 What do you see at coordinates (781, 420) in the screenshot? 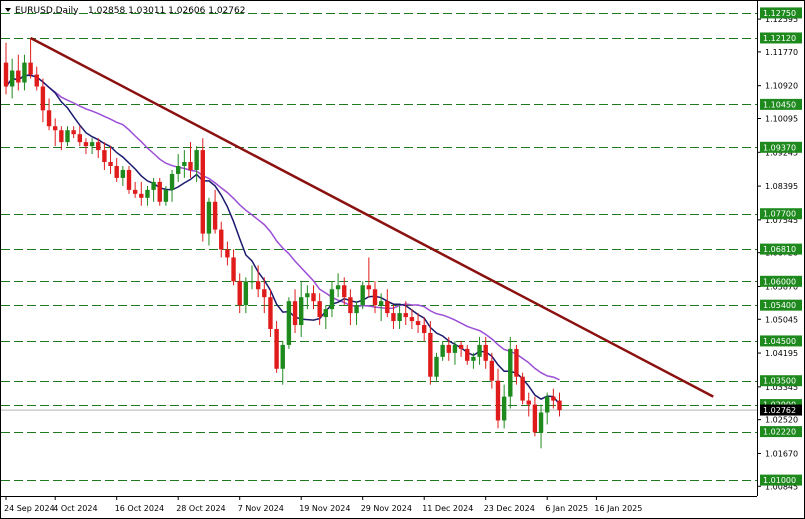
I see `price-tick-label: 1.02520` at bounding box center [781, 420].